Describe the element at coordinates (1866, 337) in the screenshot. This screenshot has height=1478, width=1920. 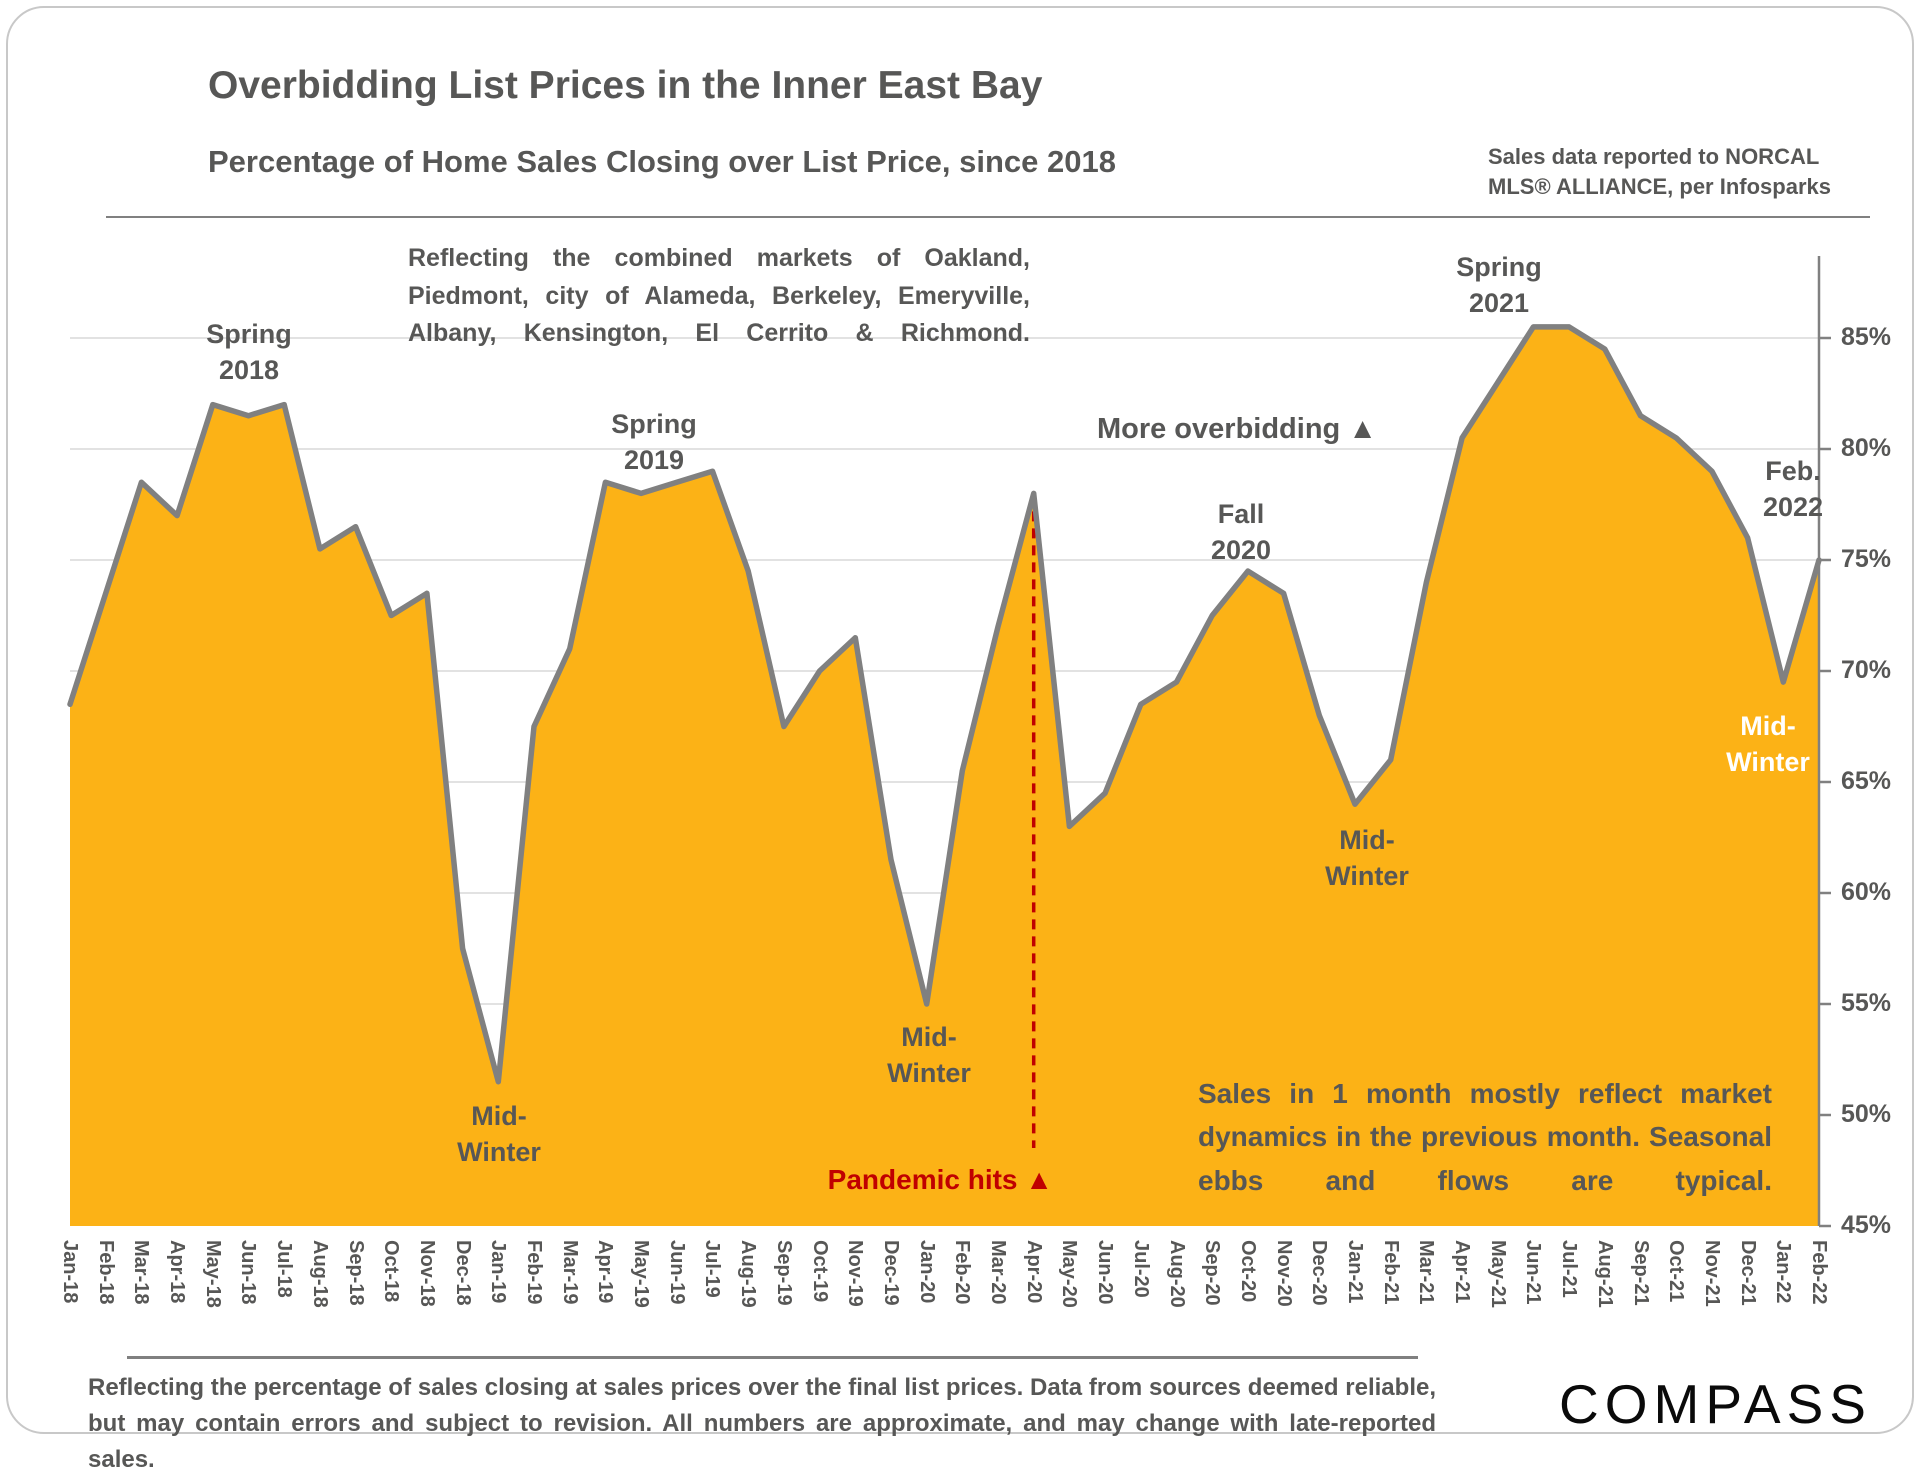
I see `y-tick-label: 85%` at that location.